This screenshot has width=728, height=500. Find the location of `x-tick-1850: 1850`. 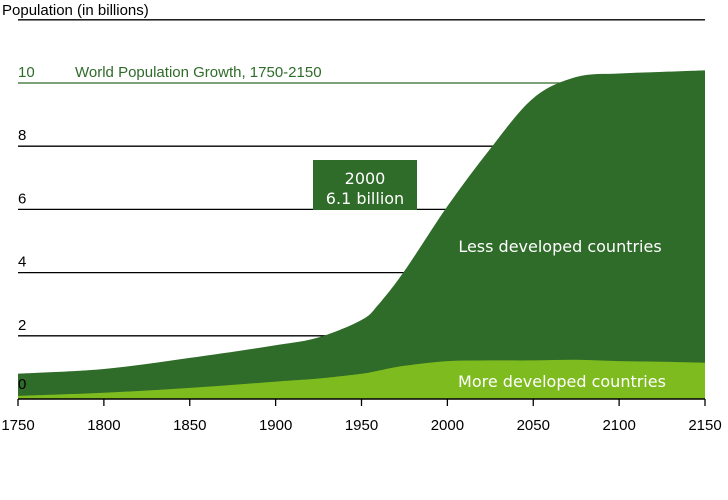

x-tick-1850: 1850 is located at coordinates (189, 425).